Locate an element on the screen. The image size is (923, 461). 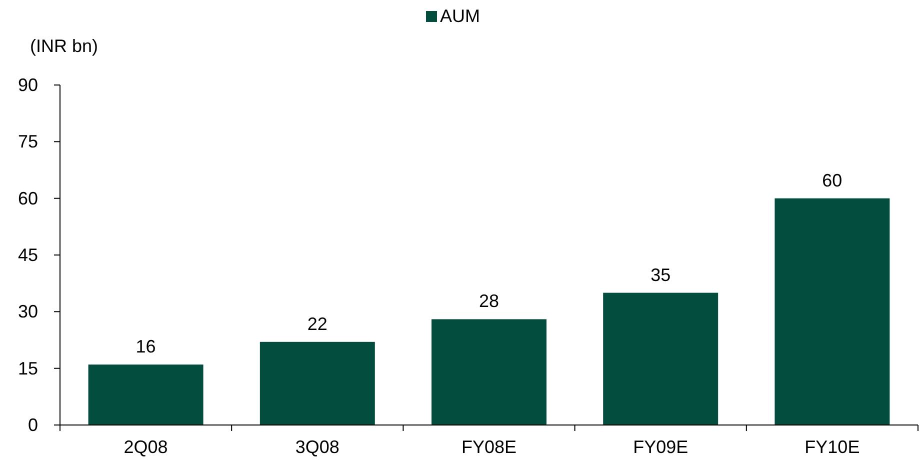
data-label: 16 is located at coordinates (146, 346).